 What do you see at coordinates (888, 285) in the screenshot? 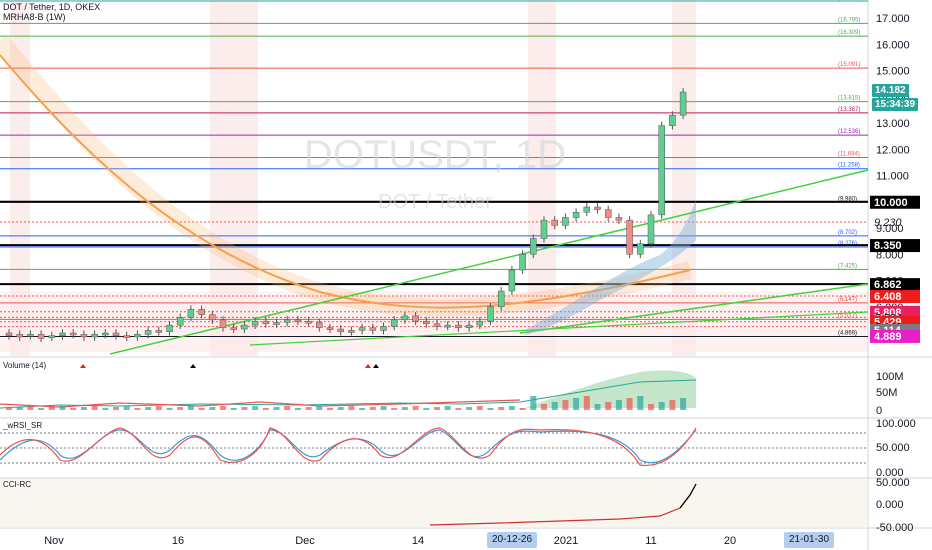
I see `price-tag: 6.862` at bounding box center [888, 285].